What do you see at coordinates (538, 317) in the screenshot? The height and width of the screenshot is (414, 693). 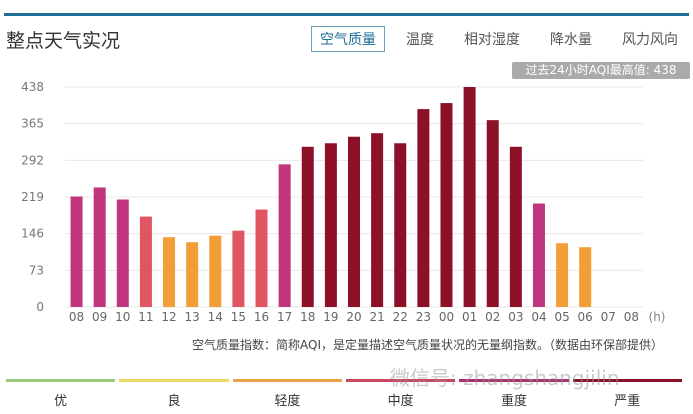 I see `x-tick-label: 04` at bounding box center [538, 317].